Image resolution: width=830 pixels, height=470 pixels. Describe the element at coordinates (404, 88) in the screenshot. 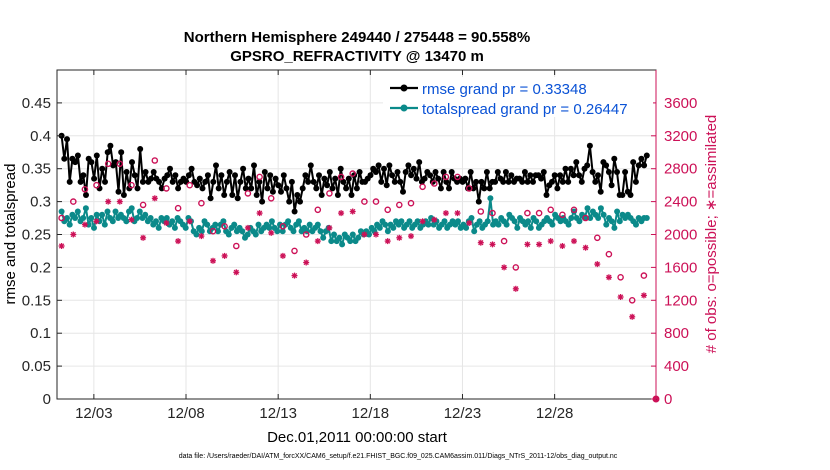

I see `legend-rmse-marker` at that location.